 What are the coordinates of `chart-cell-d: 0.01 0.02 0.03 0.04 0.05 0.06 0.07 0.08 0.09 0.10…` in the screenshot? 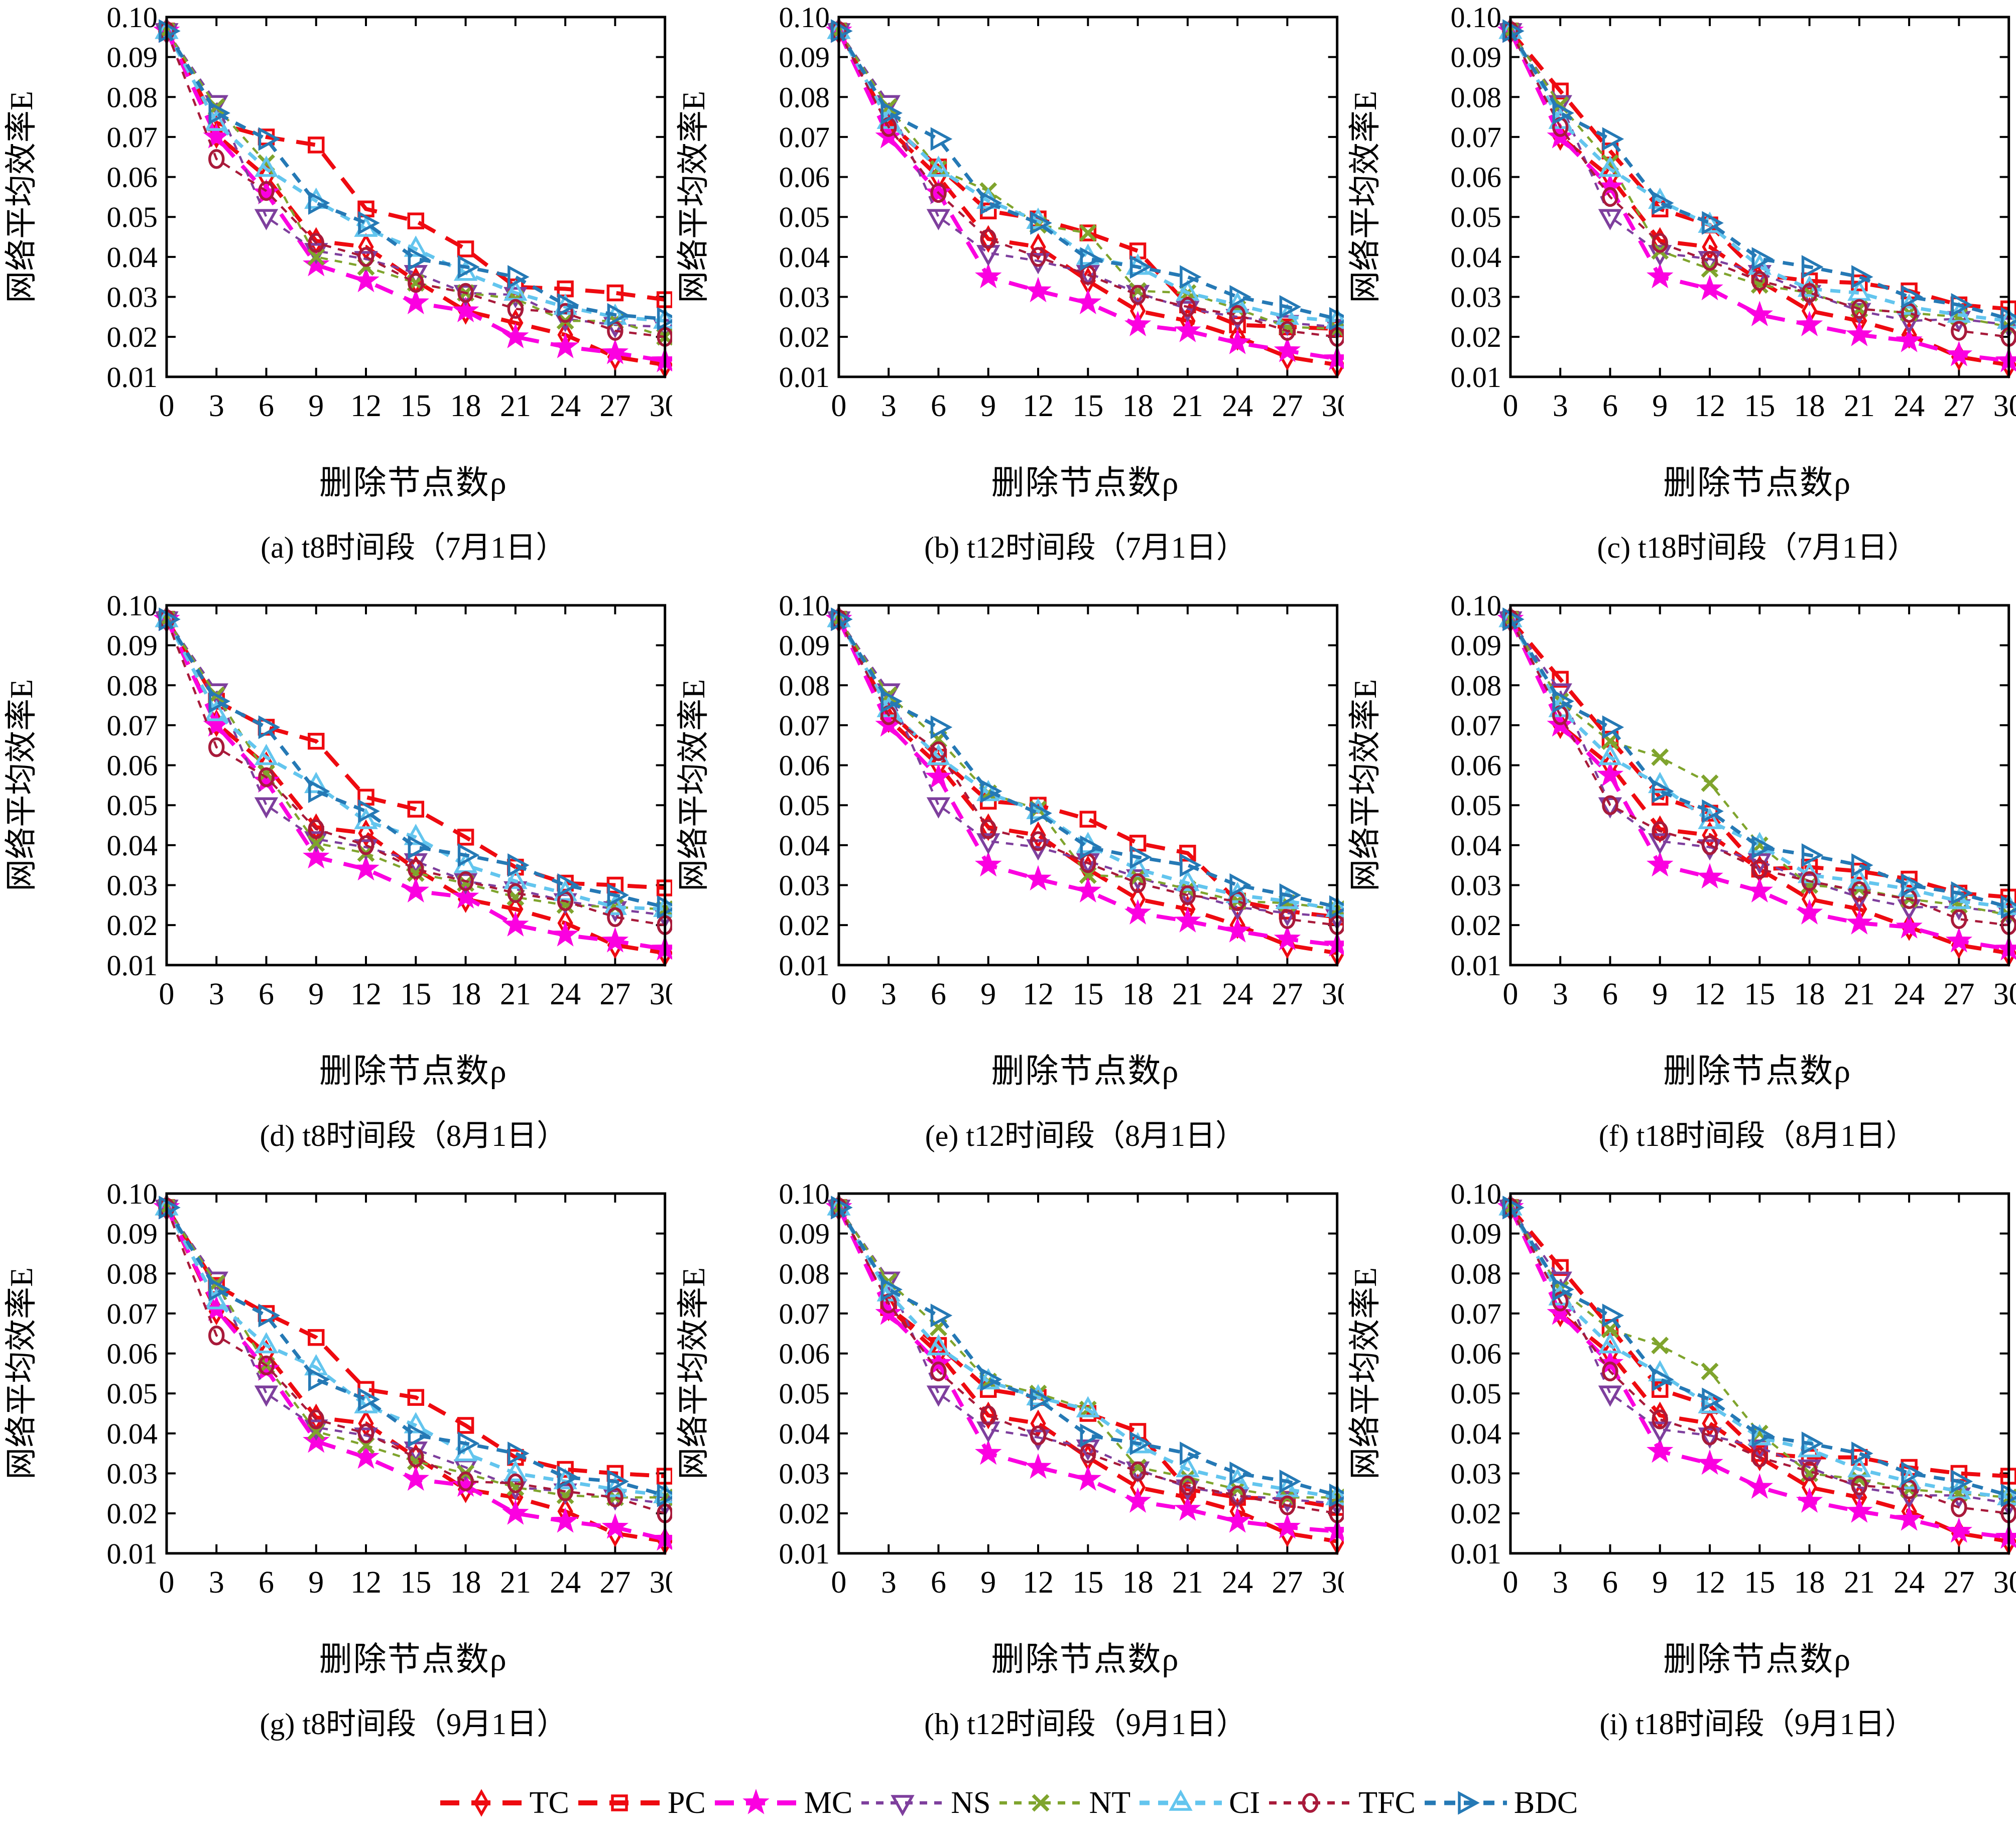 It's located at (336, 885).